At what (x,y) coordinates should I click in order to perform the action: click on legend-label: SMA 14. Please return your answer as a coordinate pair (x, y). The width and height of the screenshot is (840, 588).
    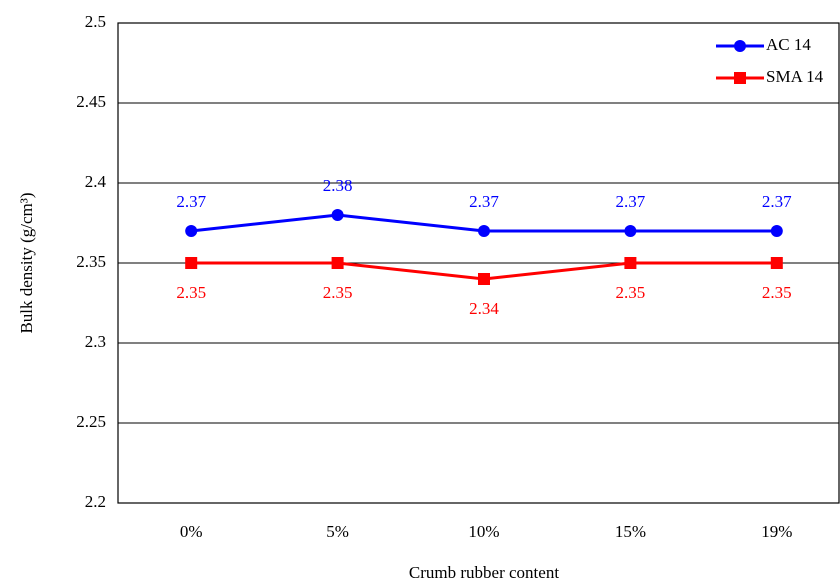
    Looking at the image, I should click on (795, 76).